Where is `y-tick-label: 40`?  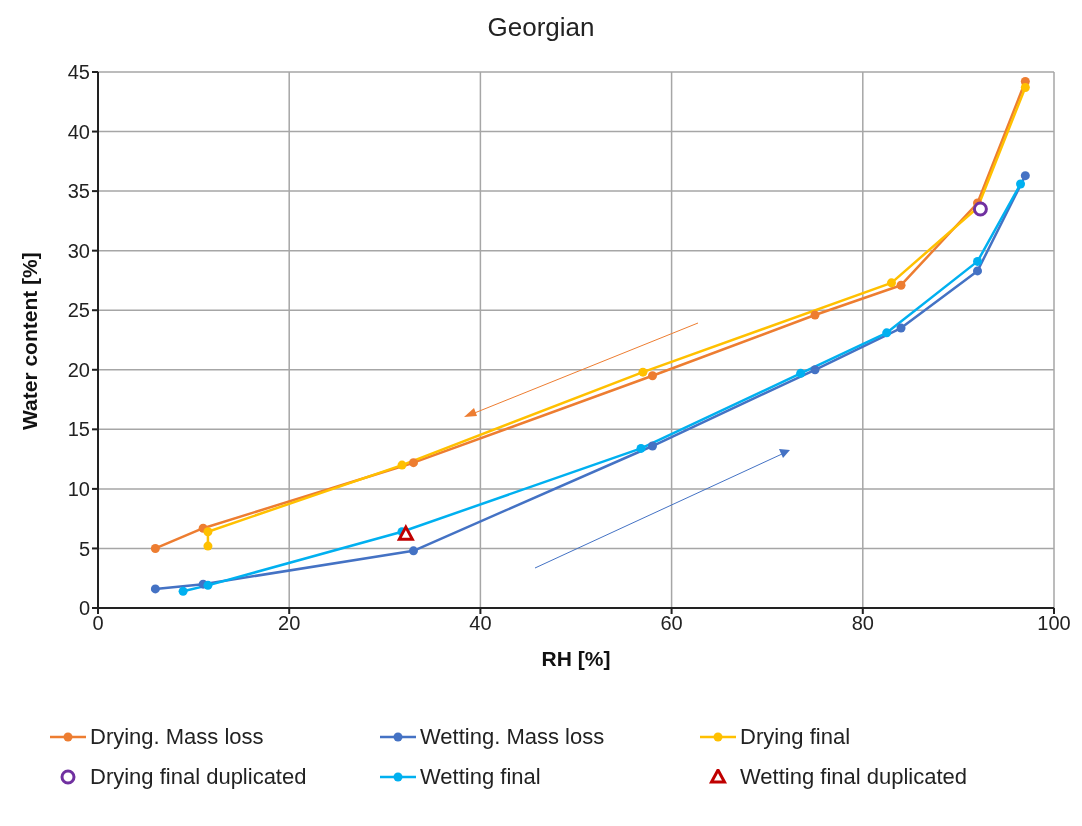
y-tick-label: 40 is located at coordinates (78, 131).